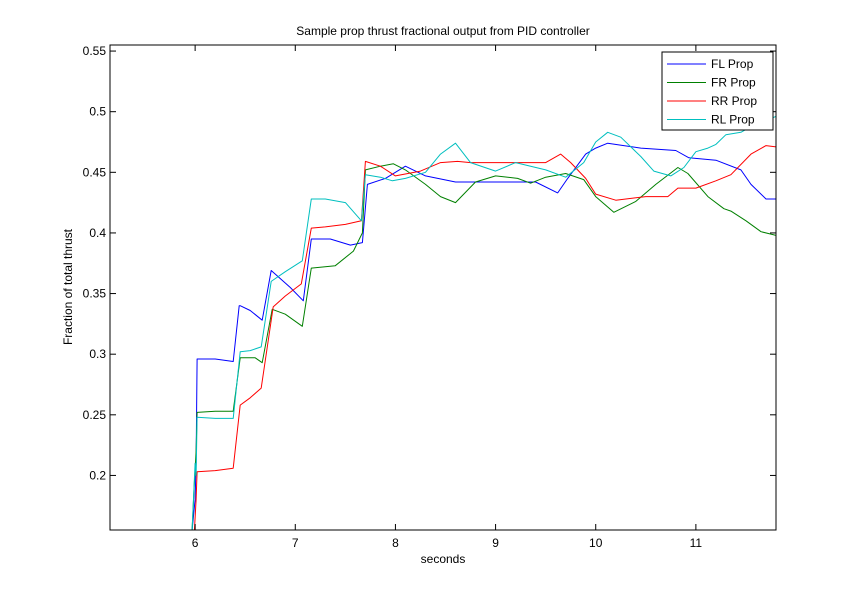 The image size is (856, 599). I want to click on legend: FL Prop FR Prop RR Prop RL Prop, so click(717, 91).